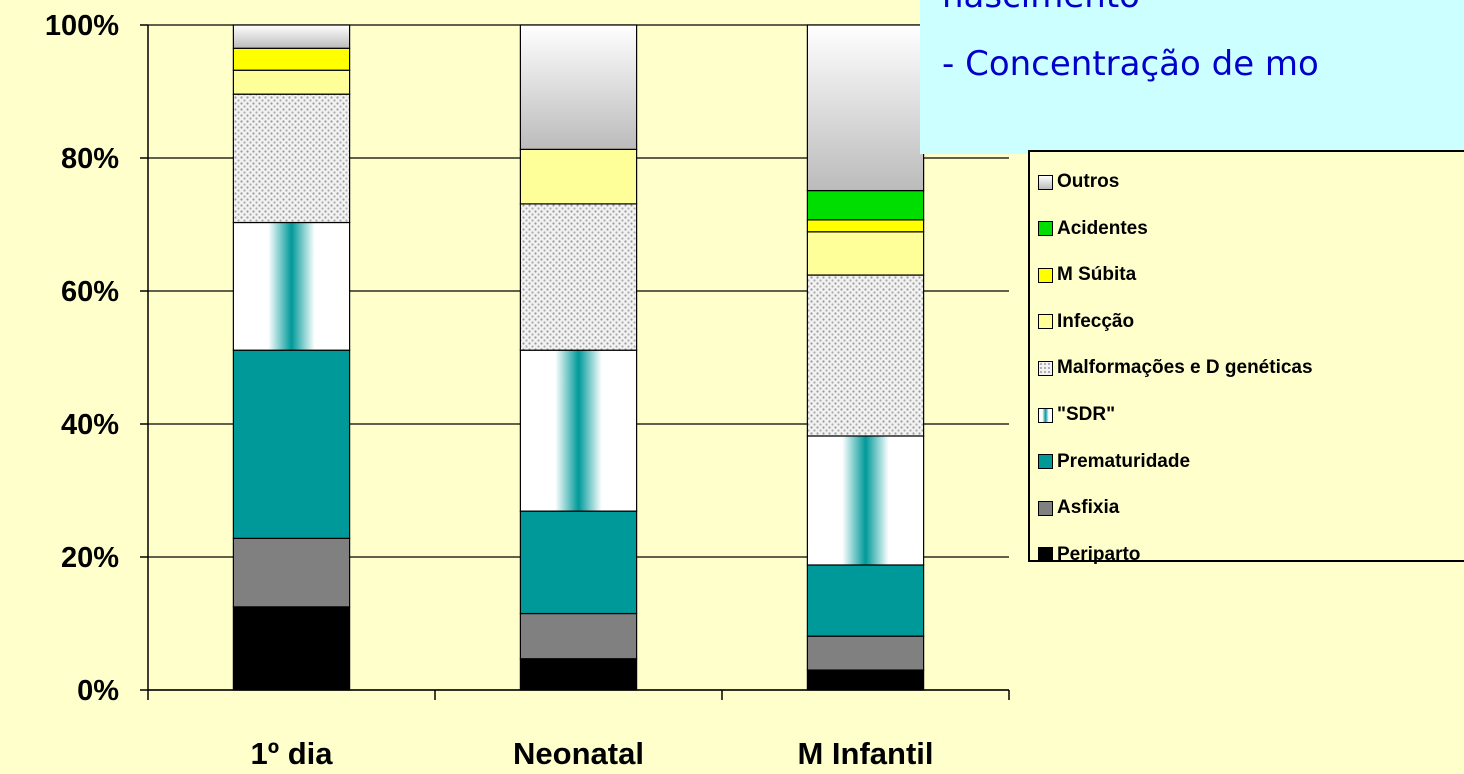 This screenshot has height=774, width=1464. Describe the element at coordinates (1088, 181) in the screenshot. I see `legend-label: Outros` at that location.